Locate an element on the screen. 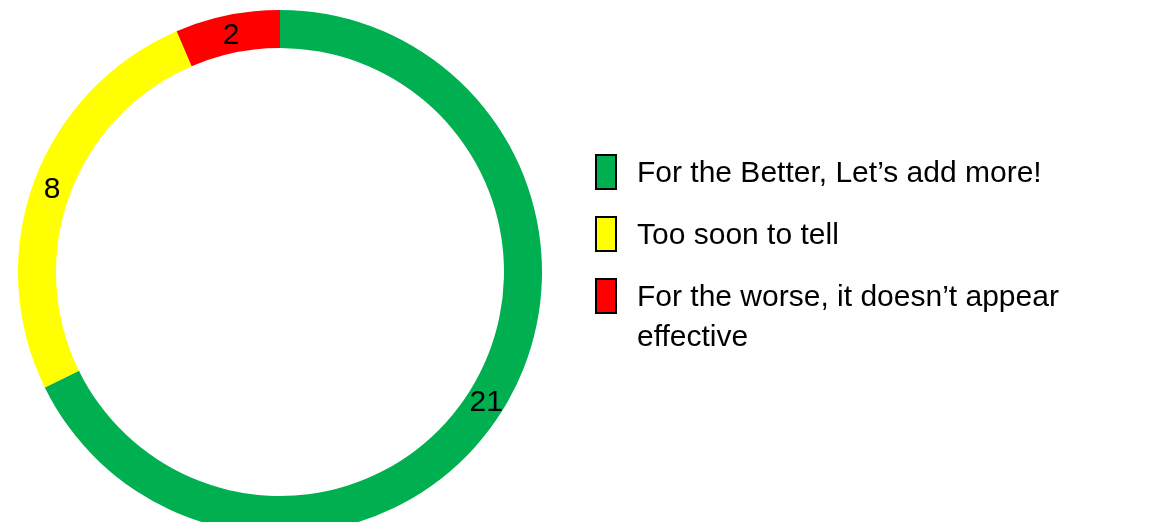 The height and width of the screenshot is (530, 1163). legend-label: For the worse, it doesn’t appear effective is located at coordinates (848, 316).